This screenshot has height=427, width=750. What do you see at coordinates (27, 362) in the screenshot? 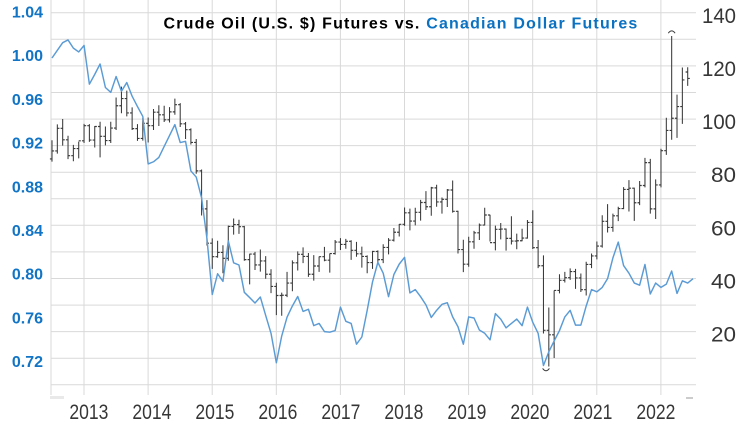
I see `svg-text: 0.72` at bounding box center [27, 362].